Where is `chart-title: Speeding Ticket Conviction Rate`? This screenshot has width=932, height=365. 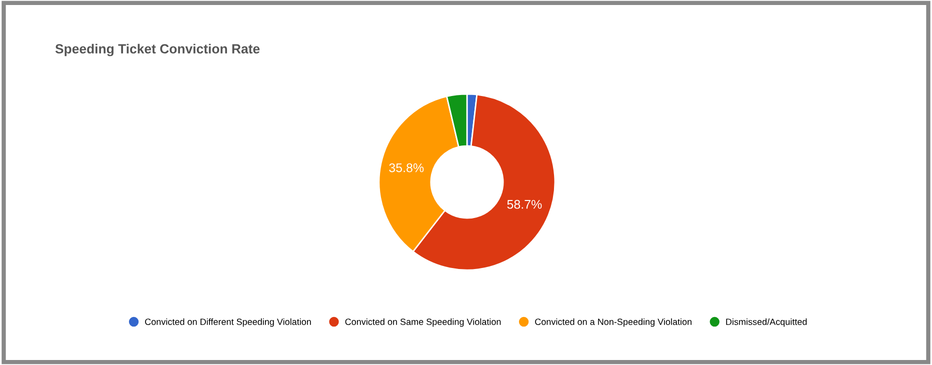
chart-title: Speeding Ticket Conviction Rate is located at coordinates (157, 50).